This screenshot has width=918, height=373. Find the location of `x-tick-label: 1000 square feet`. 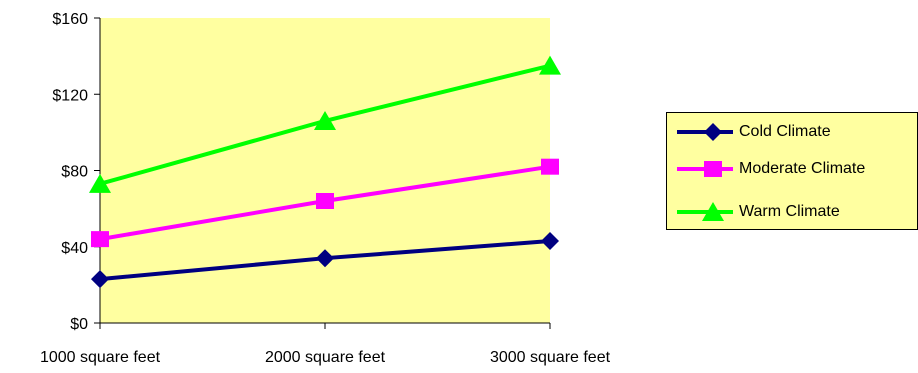

x-tick-label: 1000 square feet is located at coordinates (100, 357).